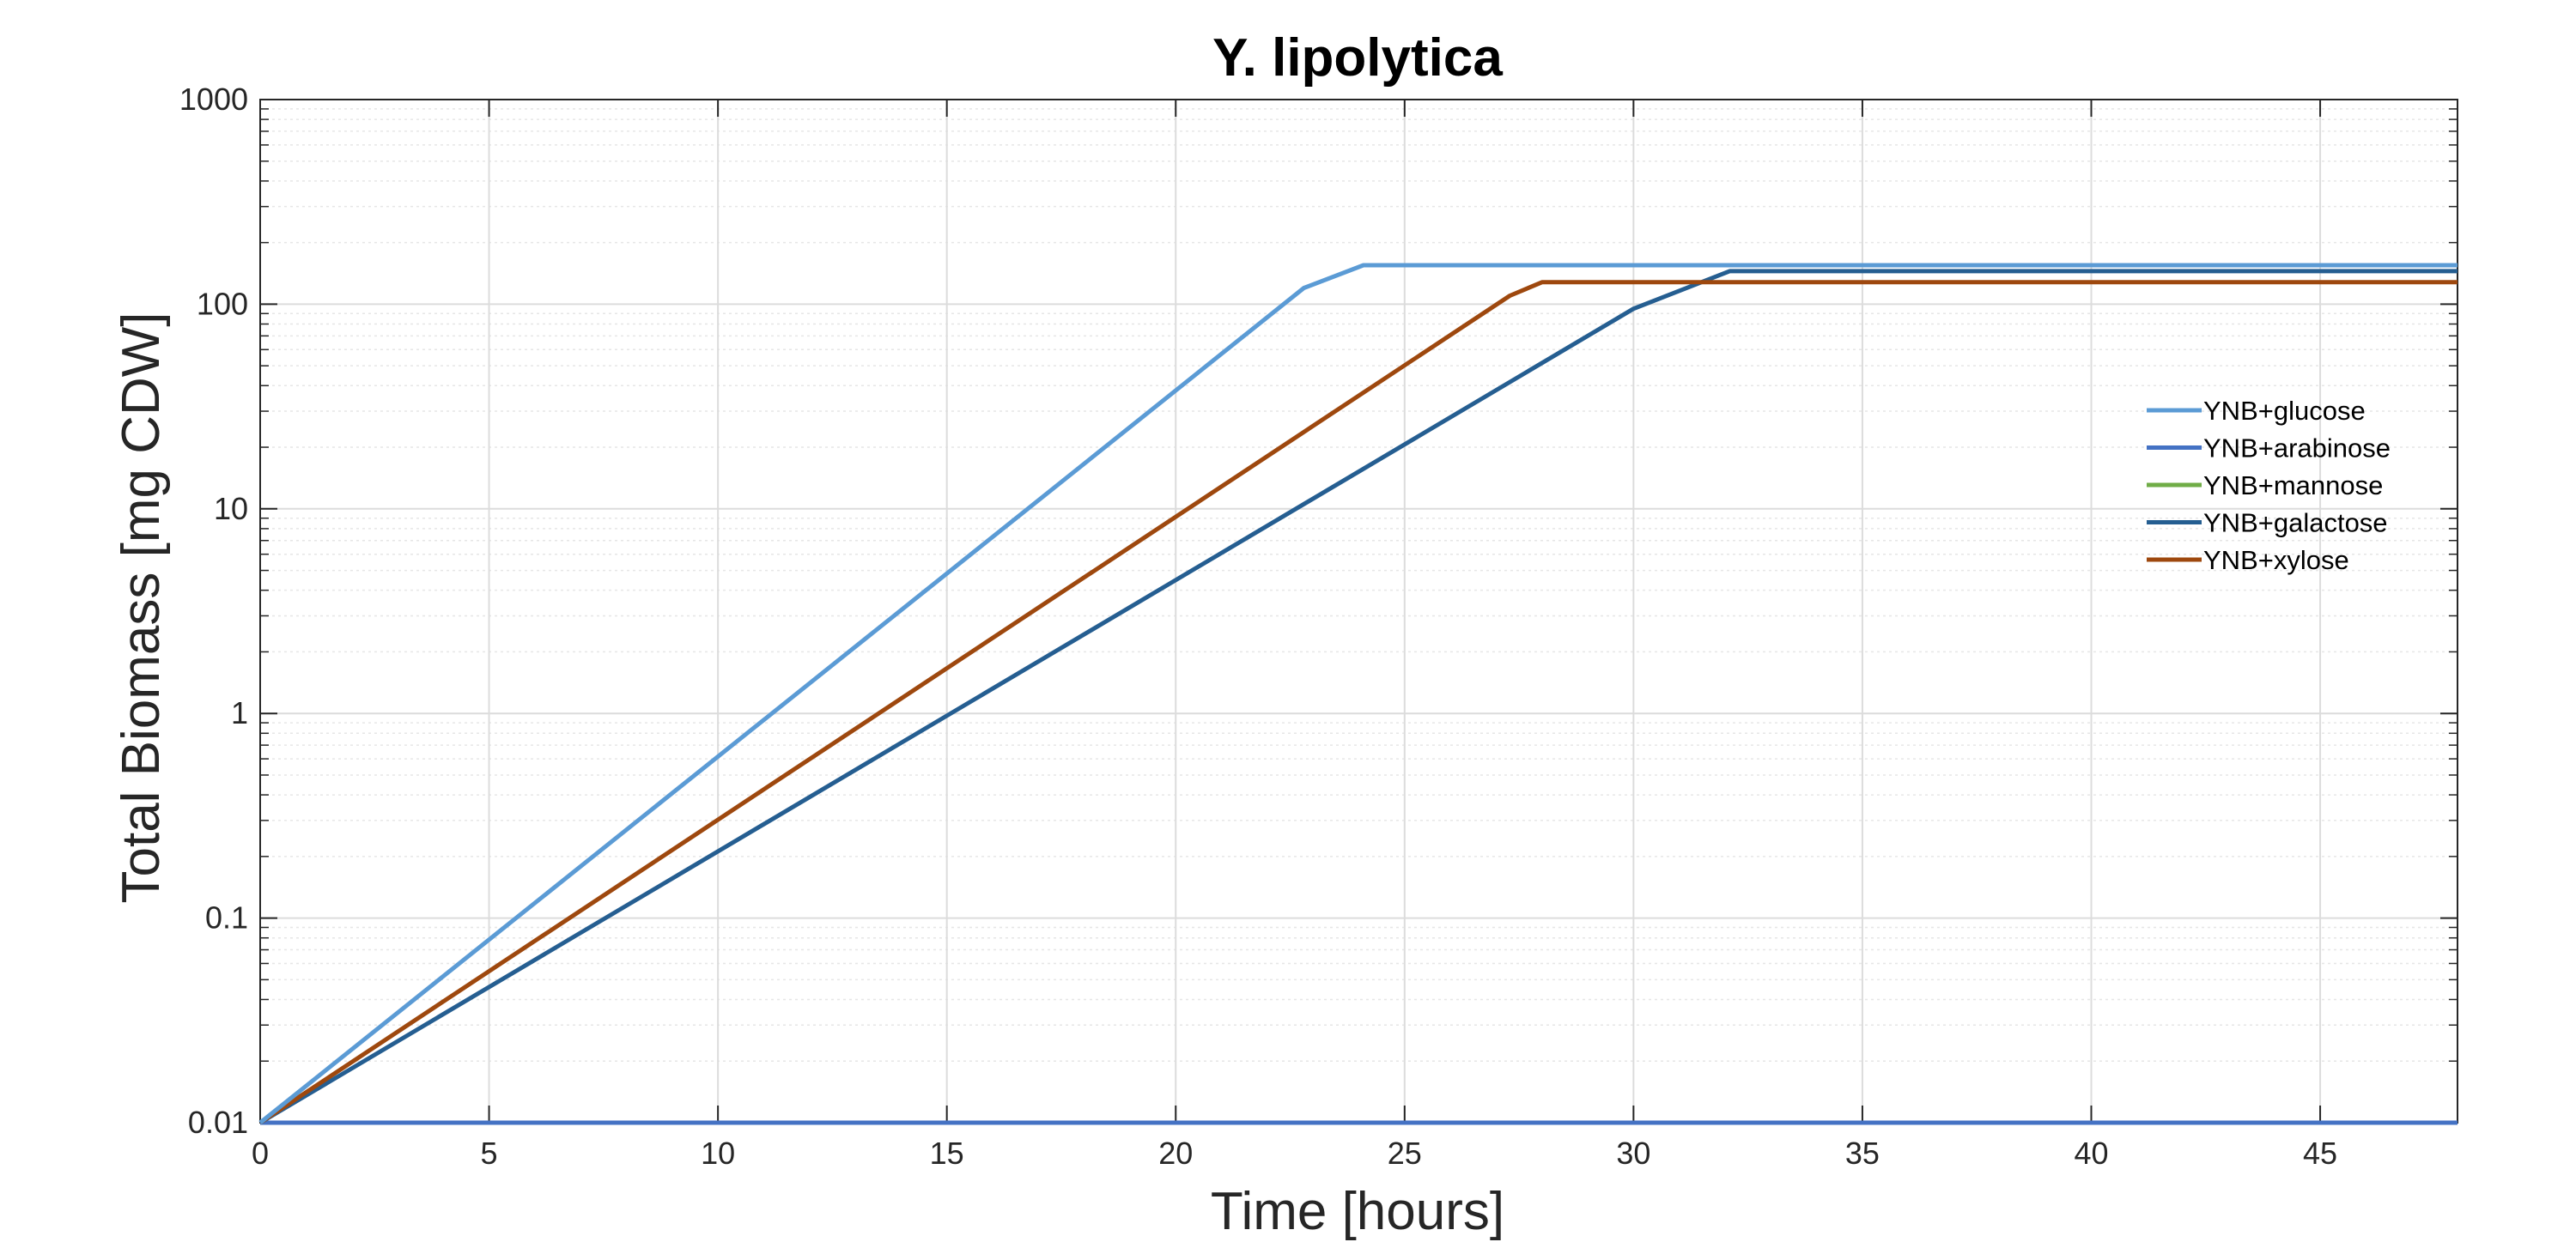 This screenshot has height=1242, width=2576. Describe the element at coordinates (213, 611) in the screenshot. I see `y-axis-tick-labels: 0.01 0.1 1 10 100 1000` at that location.